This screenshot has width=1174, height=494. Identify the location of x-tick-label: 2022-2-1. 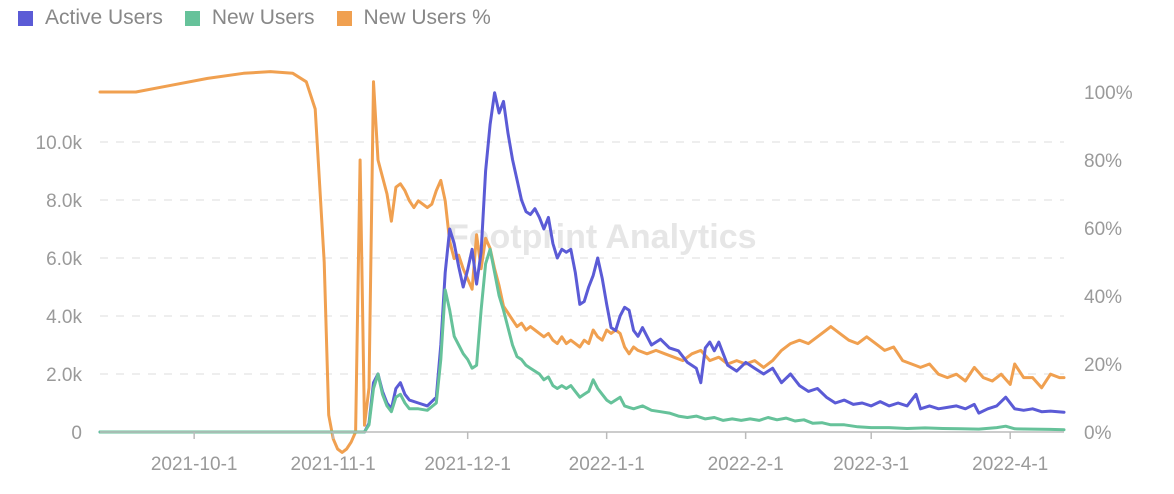
(746, 464).